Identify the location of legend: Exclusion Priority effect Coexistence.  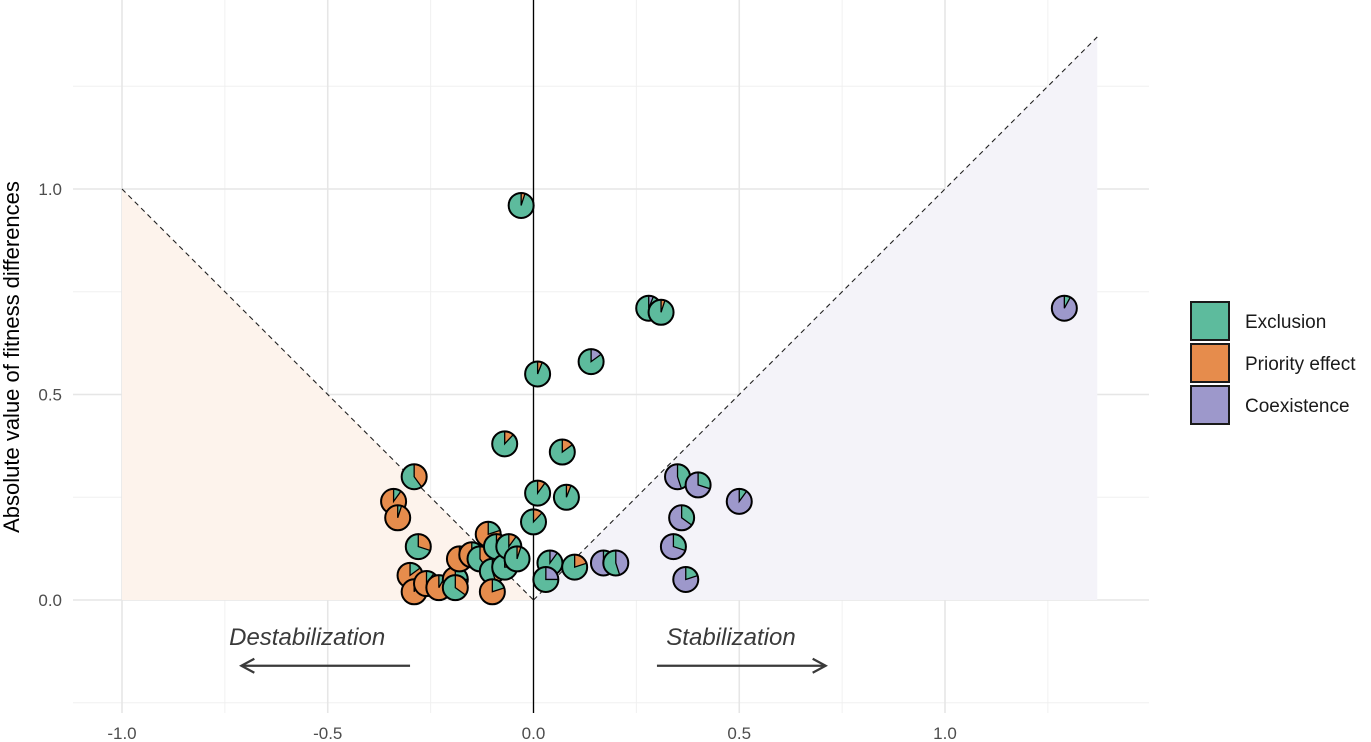
(1273, 363).